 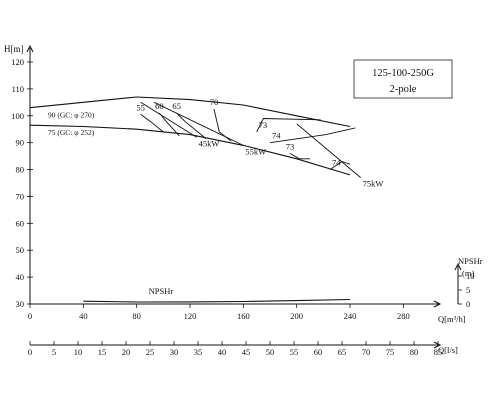 What do you see at coordinates (71, 115) in the screenshot?
I see `head-curve-label-1: 90 (GC: φ 270)` at bounding box center [71, 115].